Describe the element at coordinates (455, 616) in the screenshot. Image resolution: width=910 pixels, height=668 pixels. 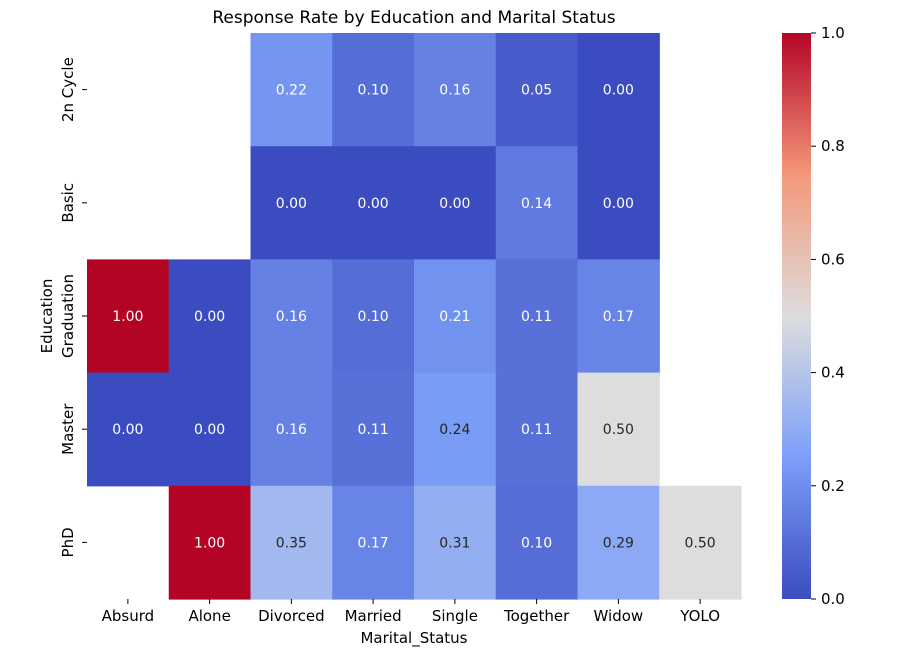
I see `x-tick-label: Single` at that location.